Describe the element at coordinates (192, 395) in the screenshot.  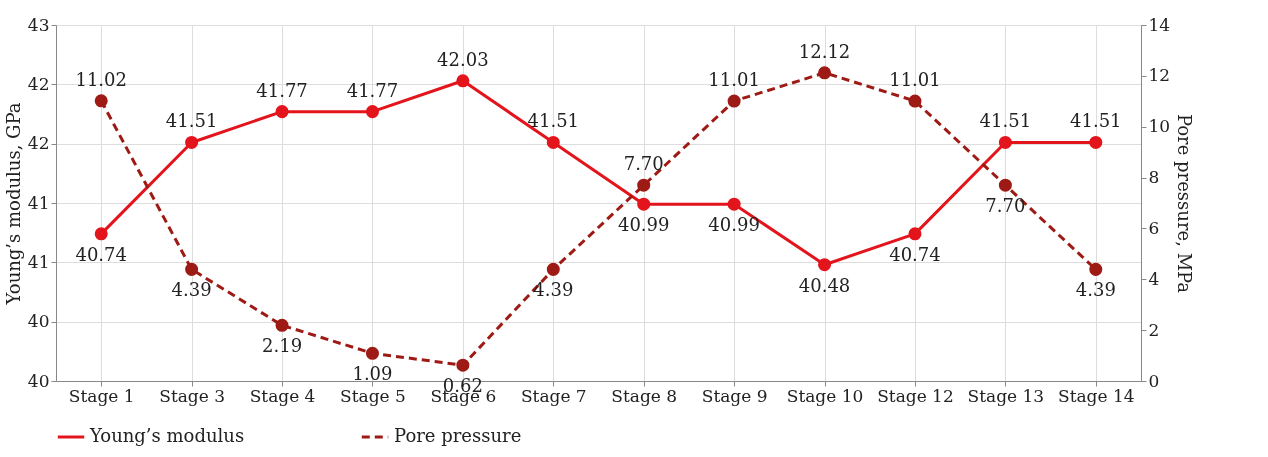
I see `x-tick-label: Stage 3` at that location.